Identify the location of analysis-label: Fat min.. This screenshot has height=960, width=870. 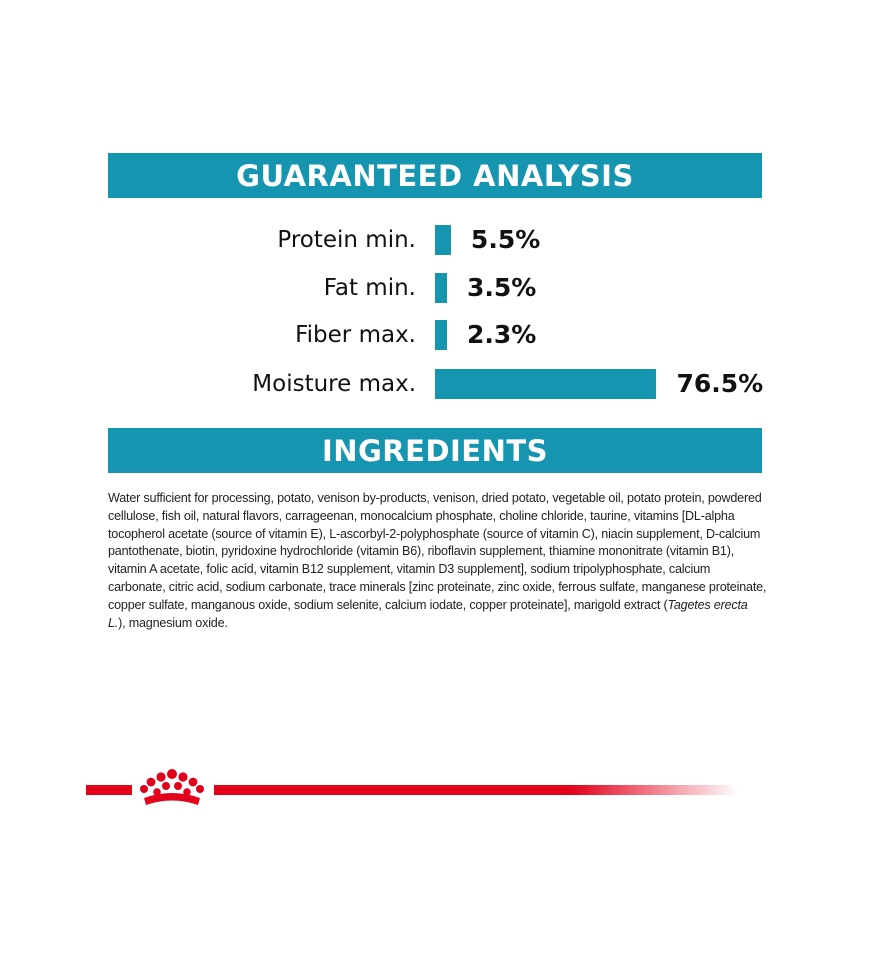
(369, 288).